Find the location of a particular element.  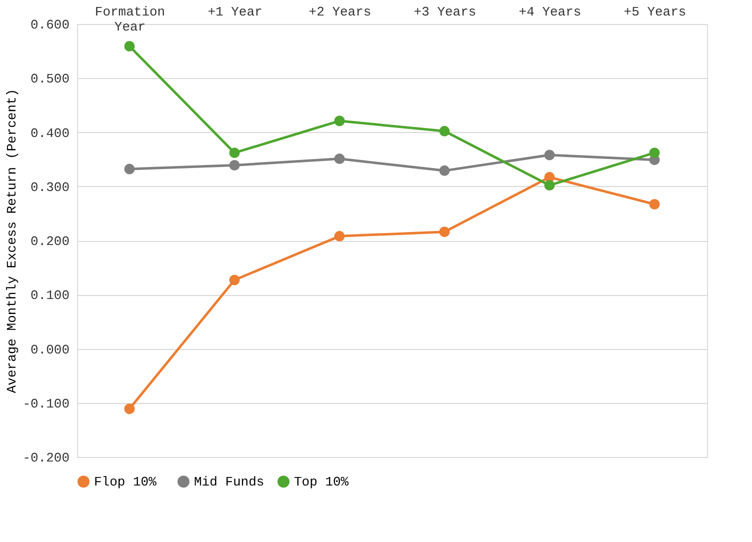

legend-label: Flop 10% is located at coordinates (125, 482).